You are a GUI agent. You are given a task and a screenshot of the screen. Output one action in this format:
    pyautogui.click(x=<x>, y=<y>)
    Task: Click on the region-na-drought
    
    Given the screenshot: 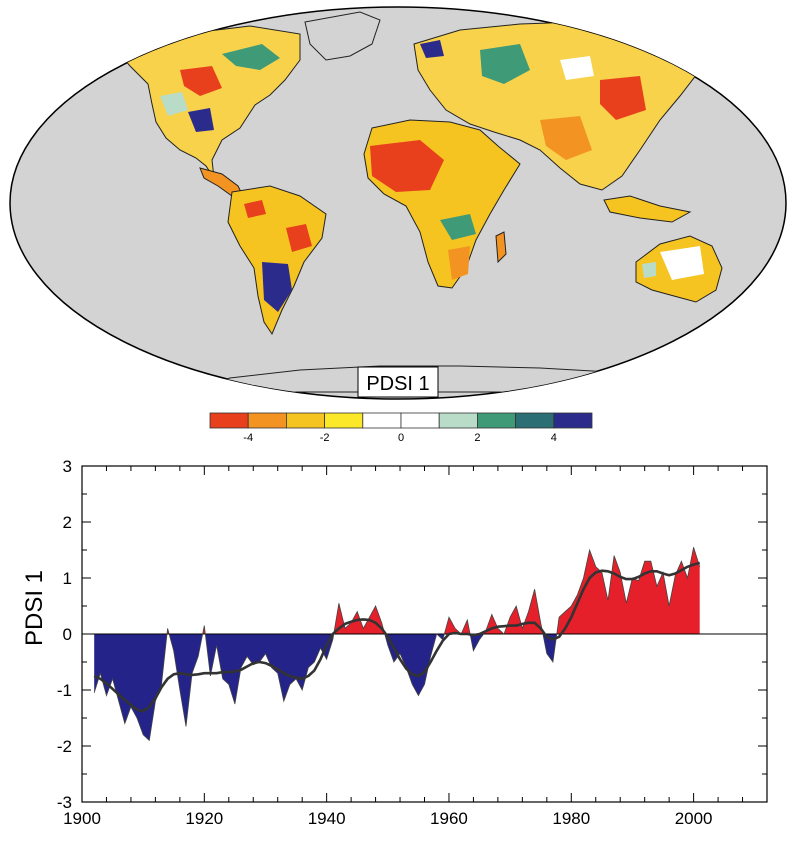 What is the action you would take?
    pyautogui.click(x=201, y=81)
    